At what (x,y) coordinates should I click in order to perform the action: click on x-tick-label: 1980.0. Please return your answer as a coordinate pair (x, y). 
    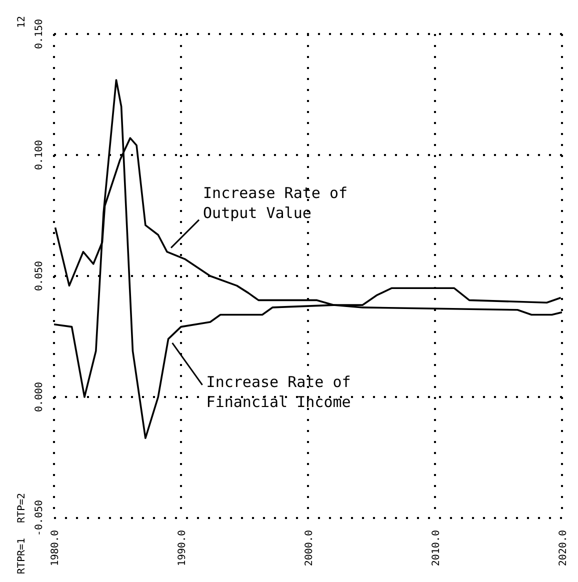
    Looking at the image, I should click on (55, 548).